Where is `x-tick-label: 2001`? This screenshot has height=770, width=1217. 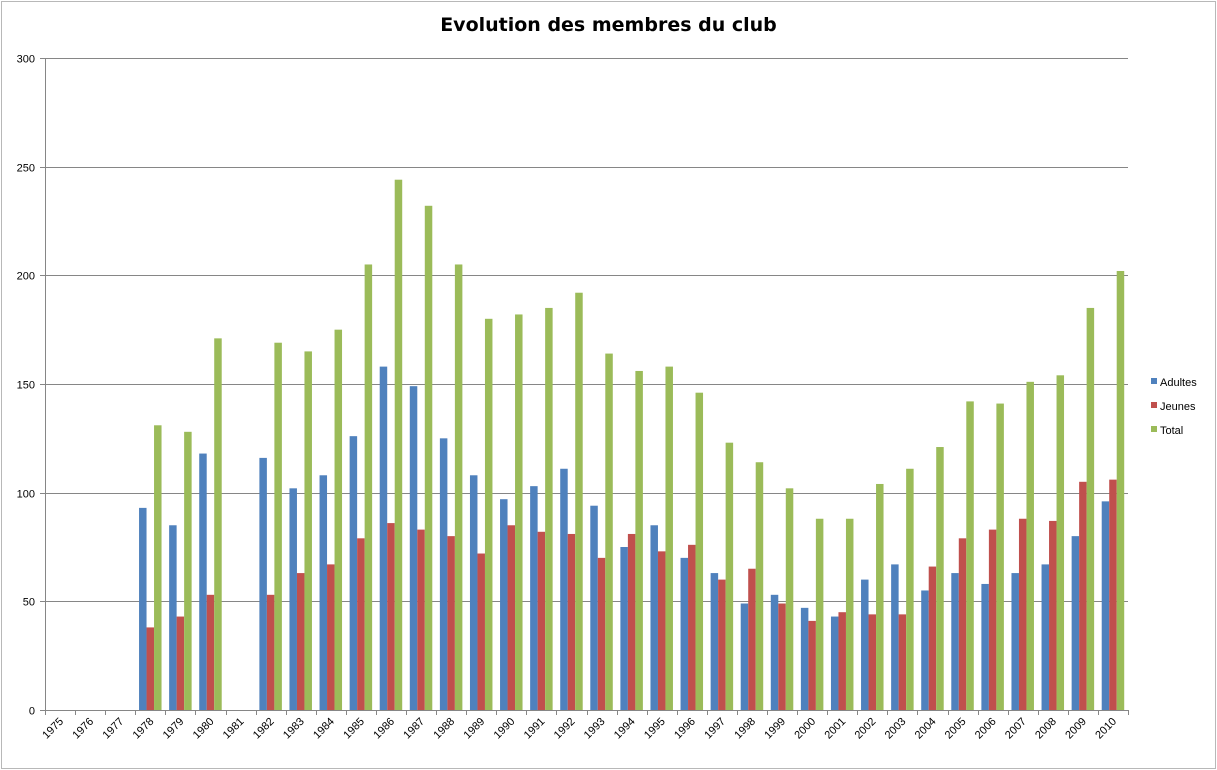 x-tick-label: 2001 is located at coordinates (836, 729).